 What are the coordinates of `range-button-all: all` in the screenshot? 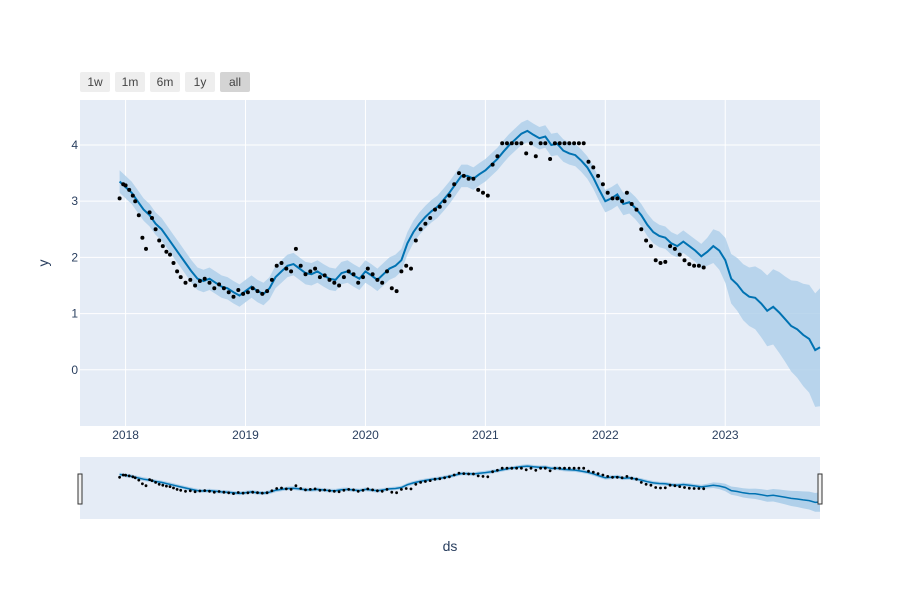 It's located at (235, 82).